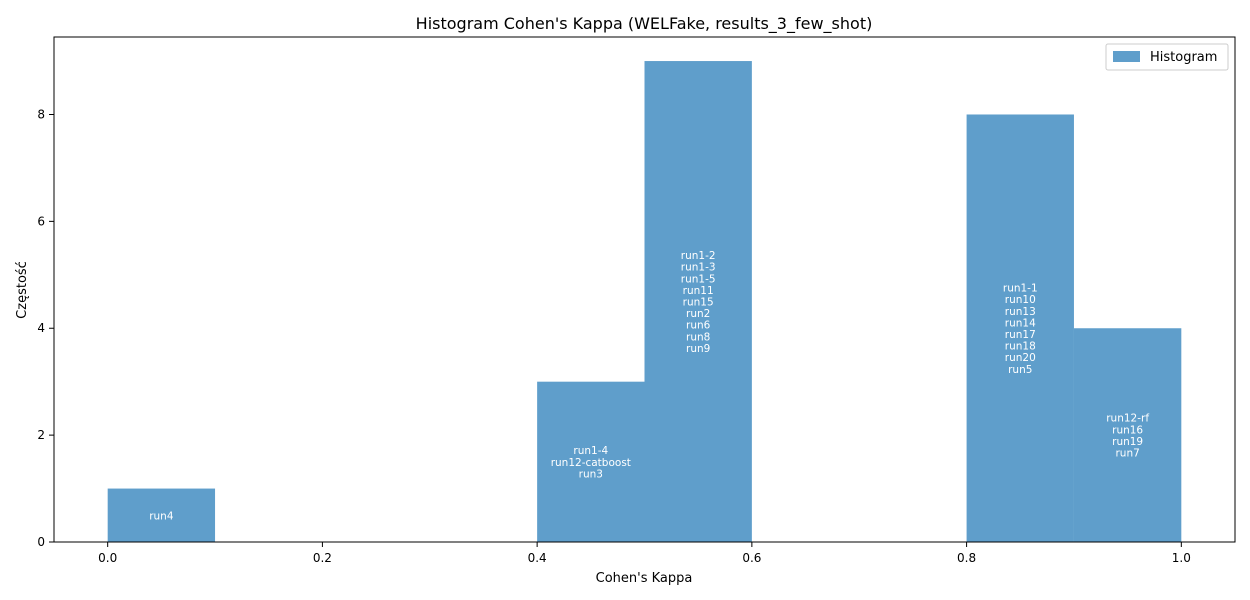  Describe the element at coordinates (45, 328) in the screenshot. I see `y-axis-ticks: 0 2 4 6 8` at that location.